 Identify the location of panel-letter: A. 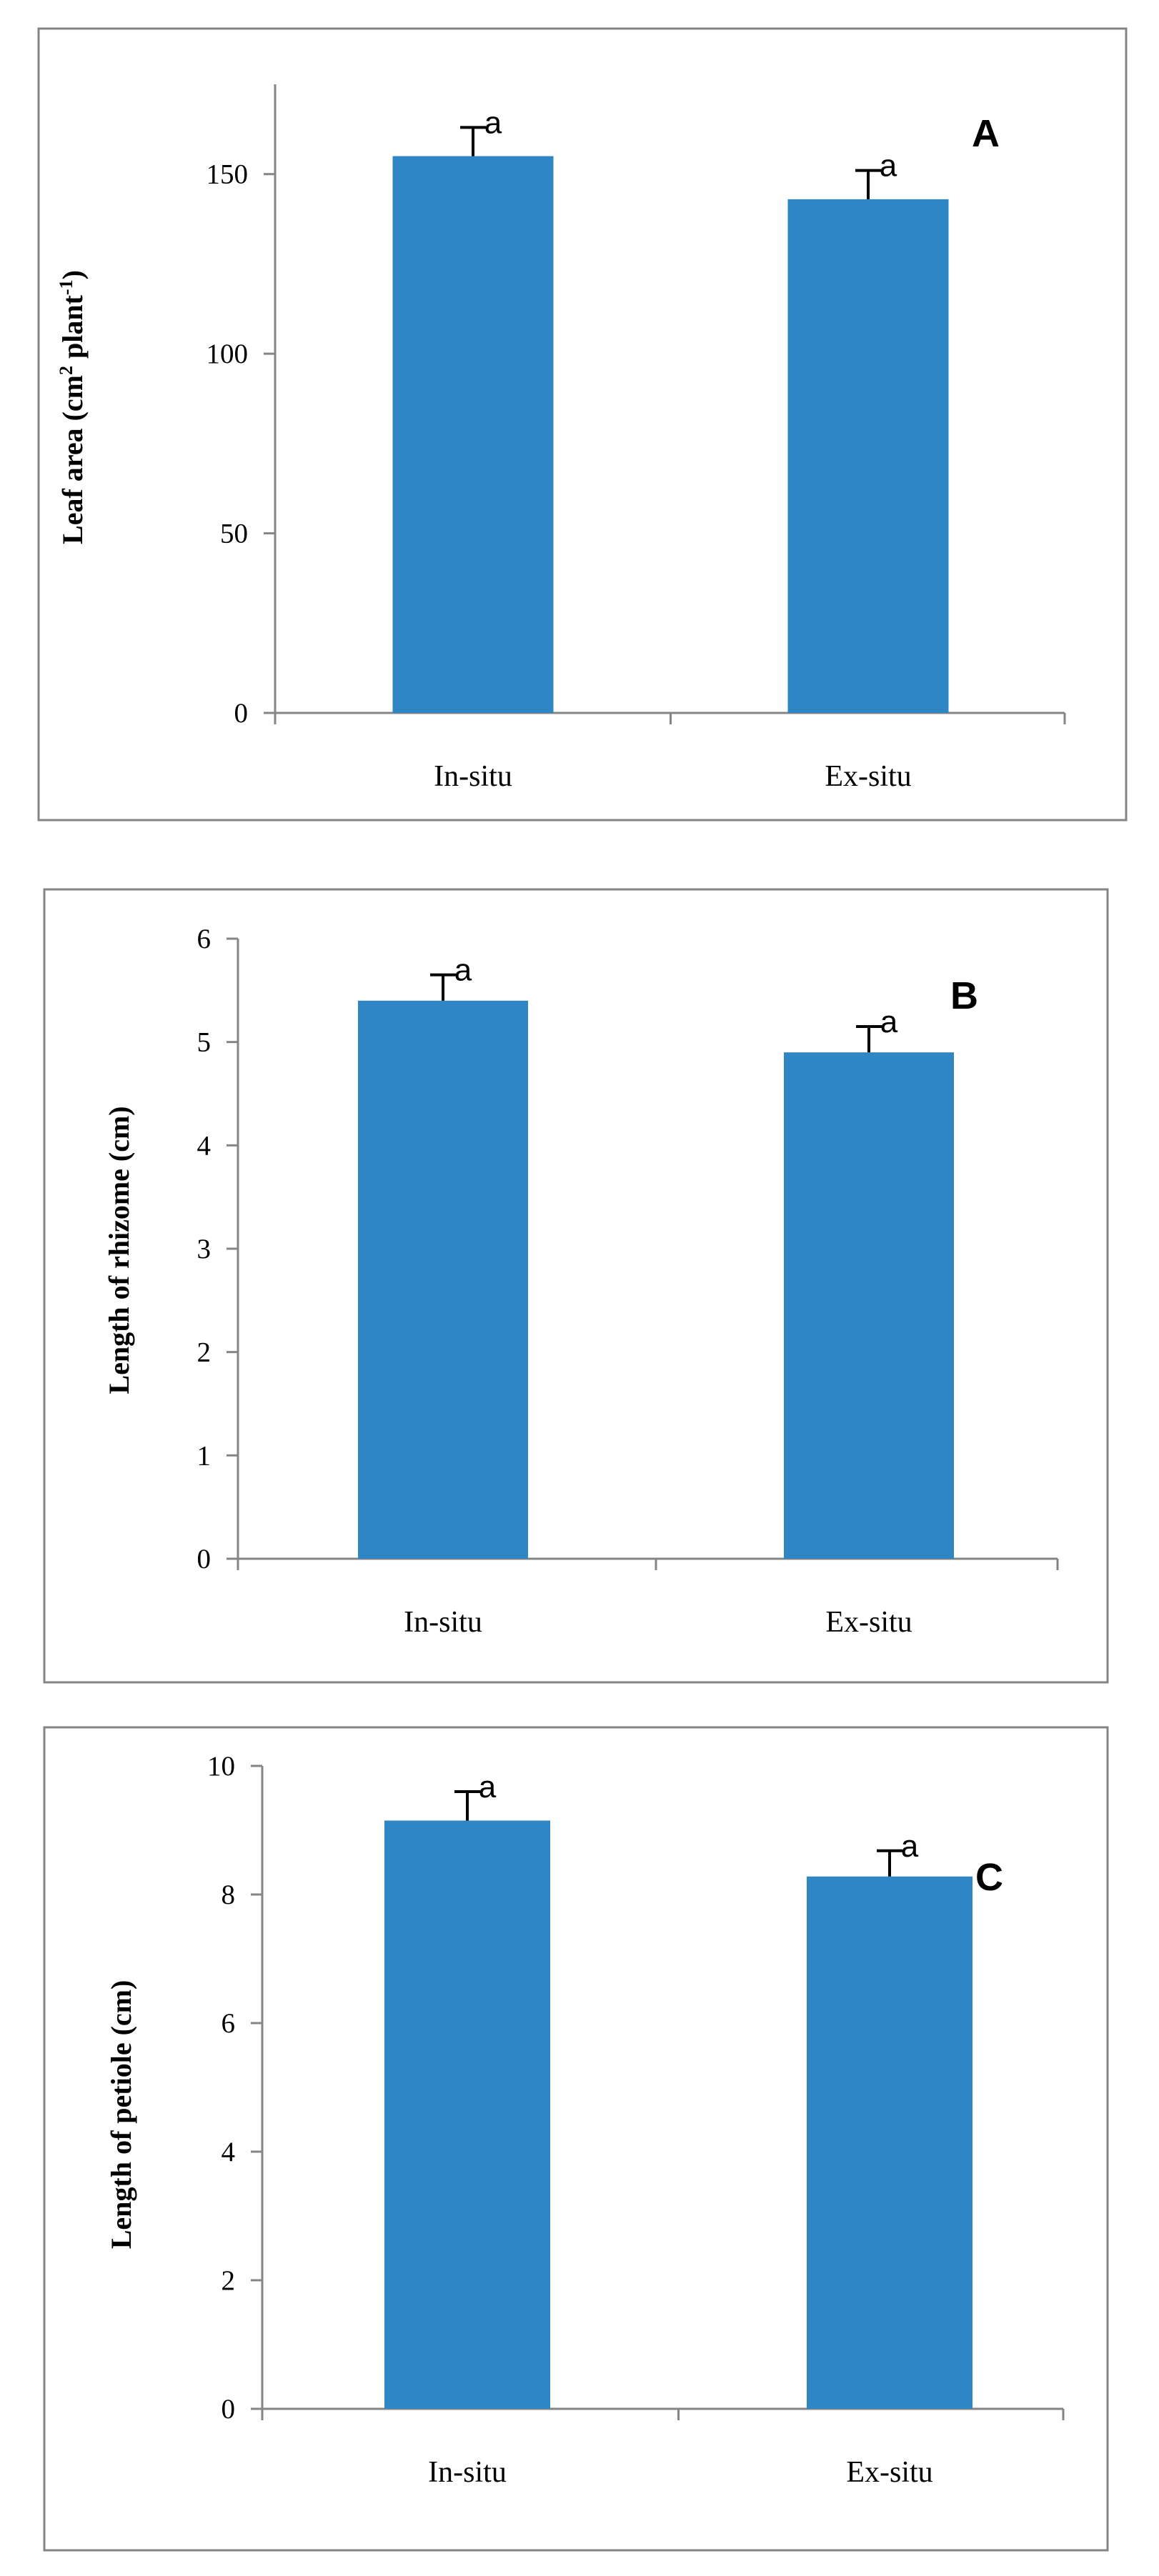
(986, 134).